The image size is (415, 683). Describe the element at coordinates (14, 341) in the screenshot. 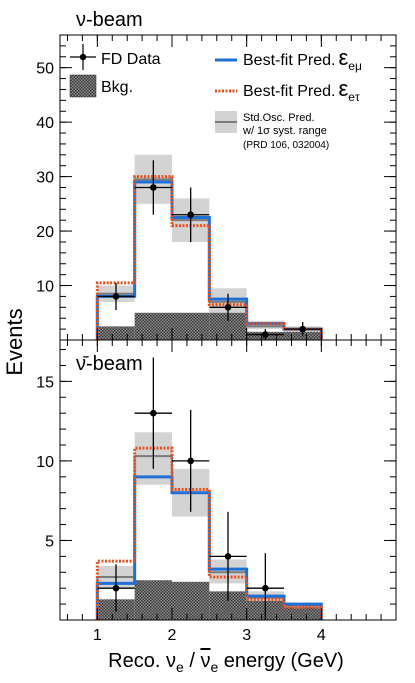

I see `y-axis-label: Events` at that location.